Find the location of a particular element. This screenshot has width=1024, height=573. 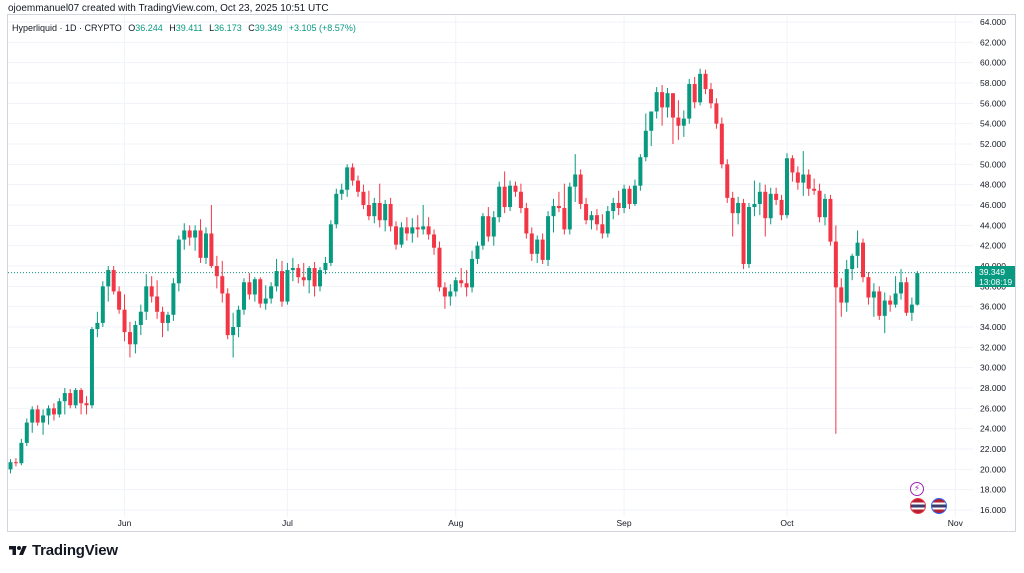

symbol-name: Hyperliquid · 1D · CRYPTO is located at coordinates (67, 28).